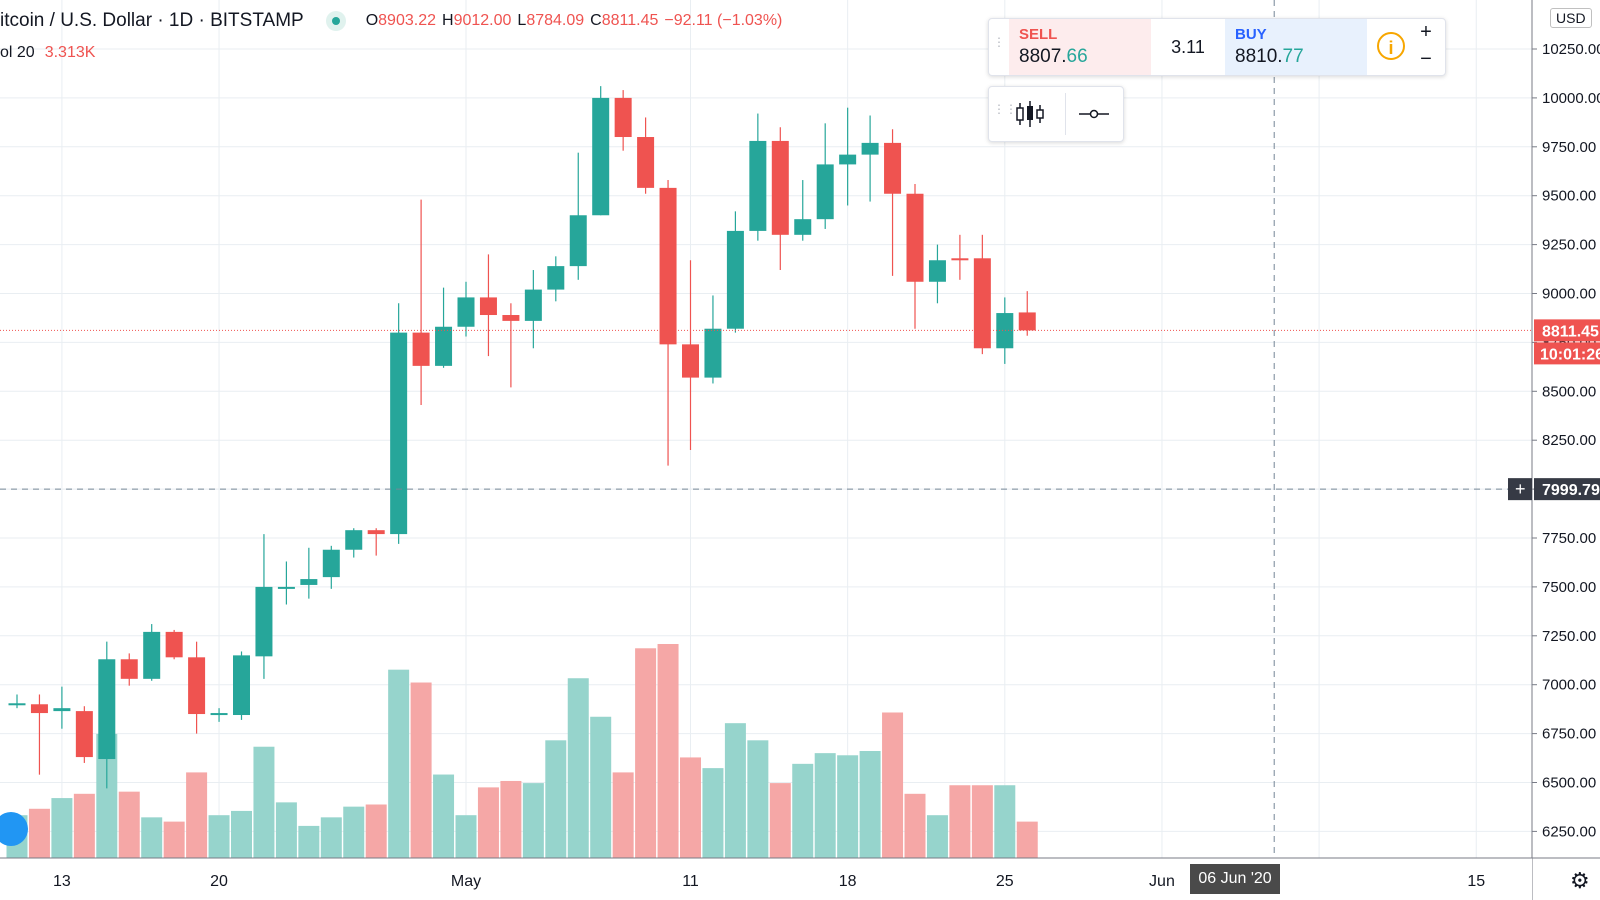  I want to click on low-value: 8784.09, so click(555, 20).